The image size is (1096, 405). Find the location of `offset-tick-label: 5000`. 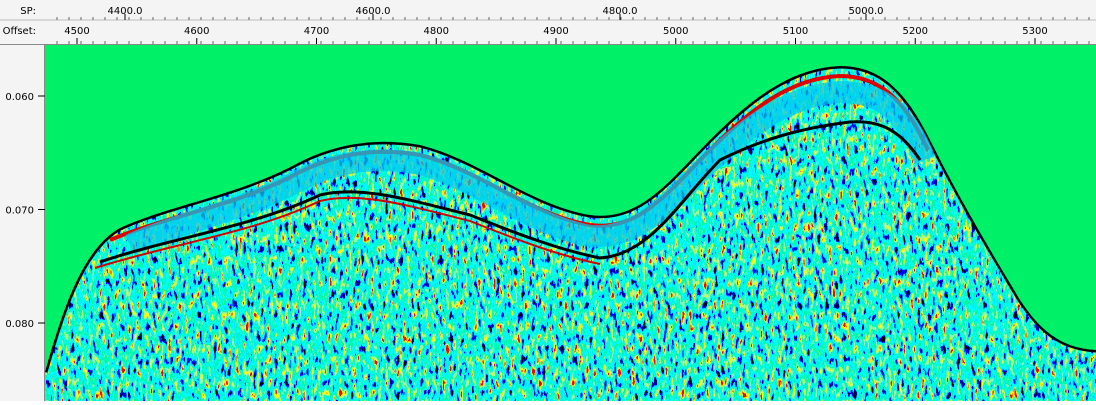

offset-tick-label: 5000 is located at coordinates (675, 31).